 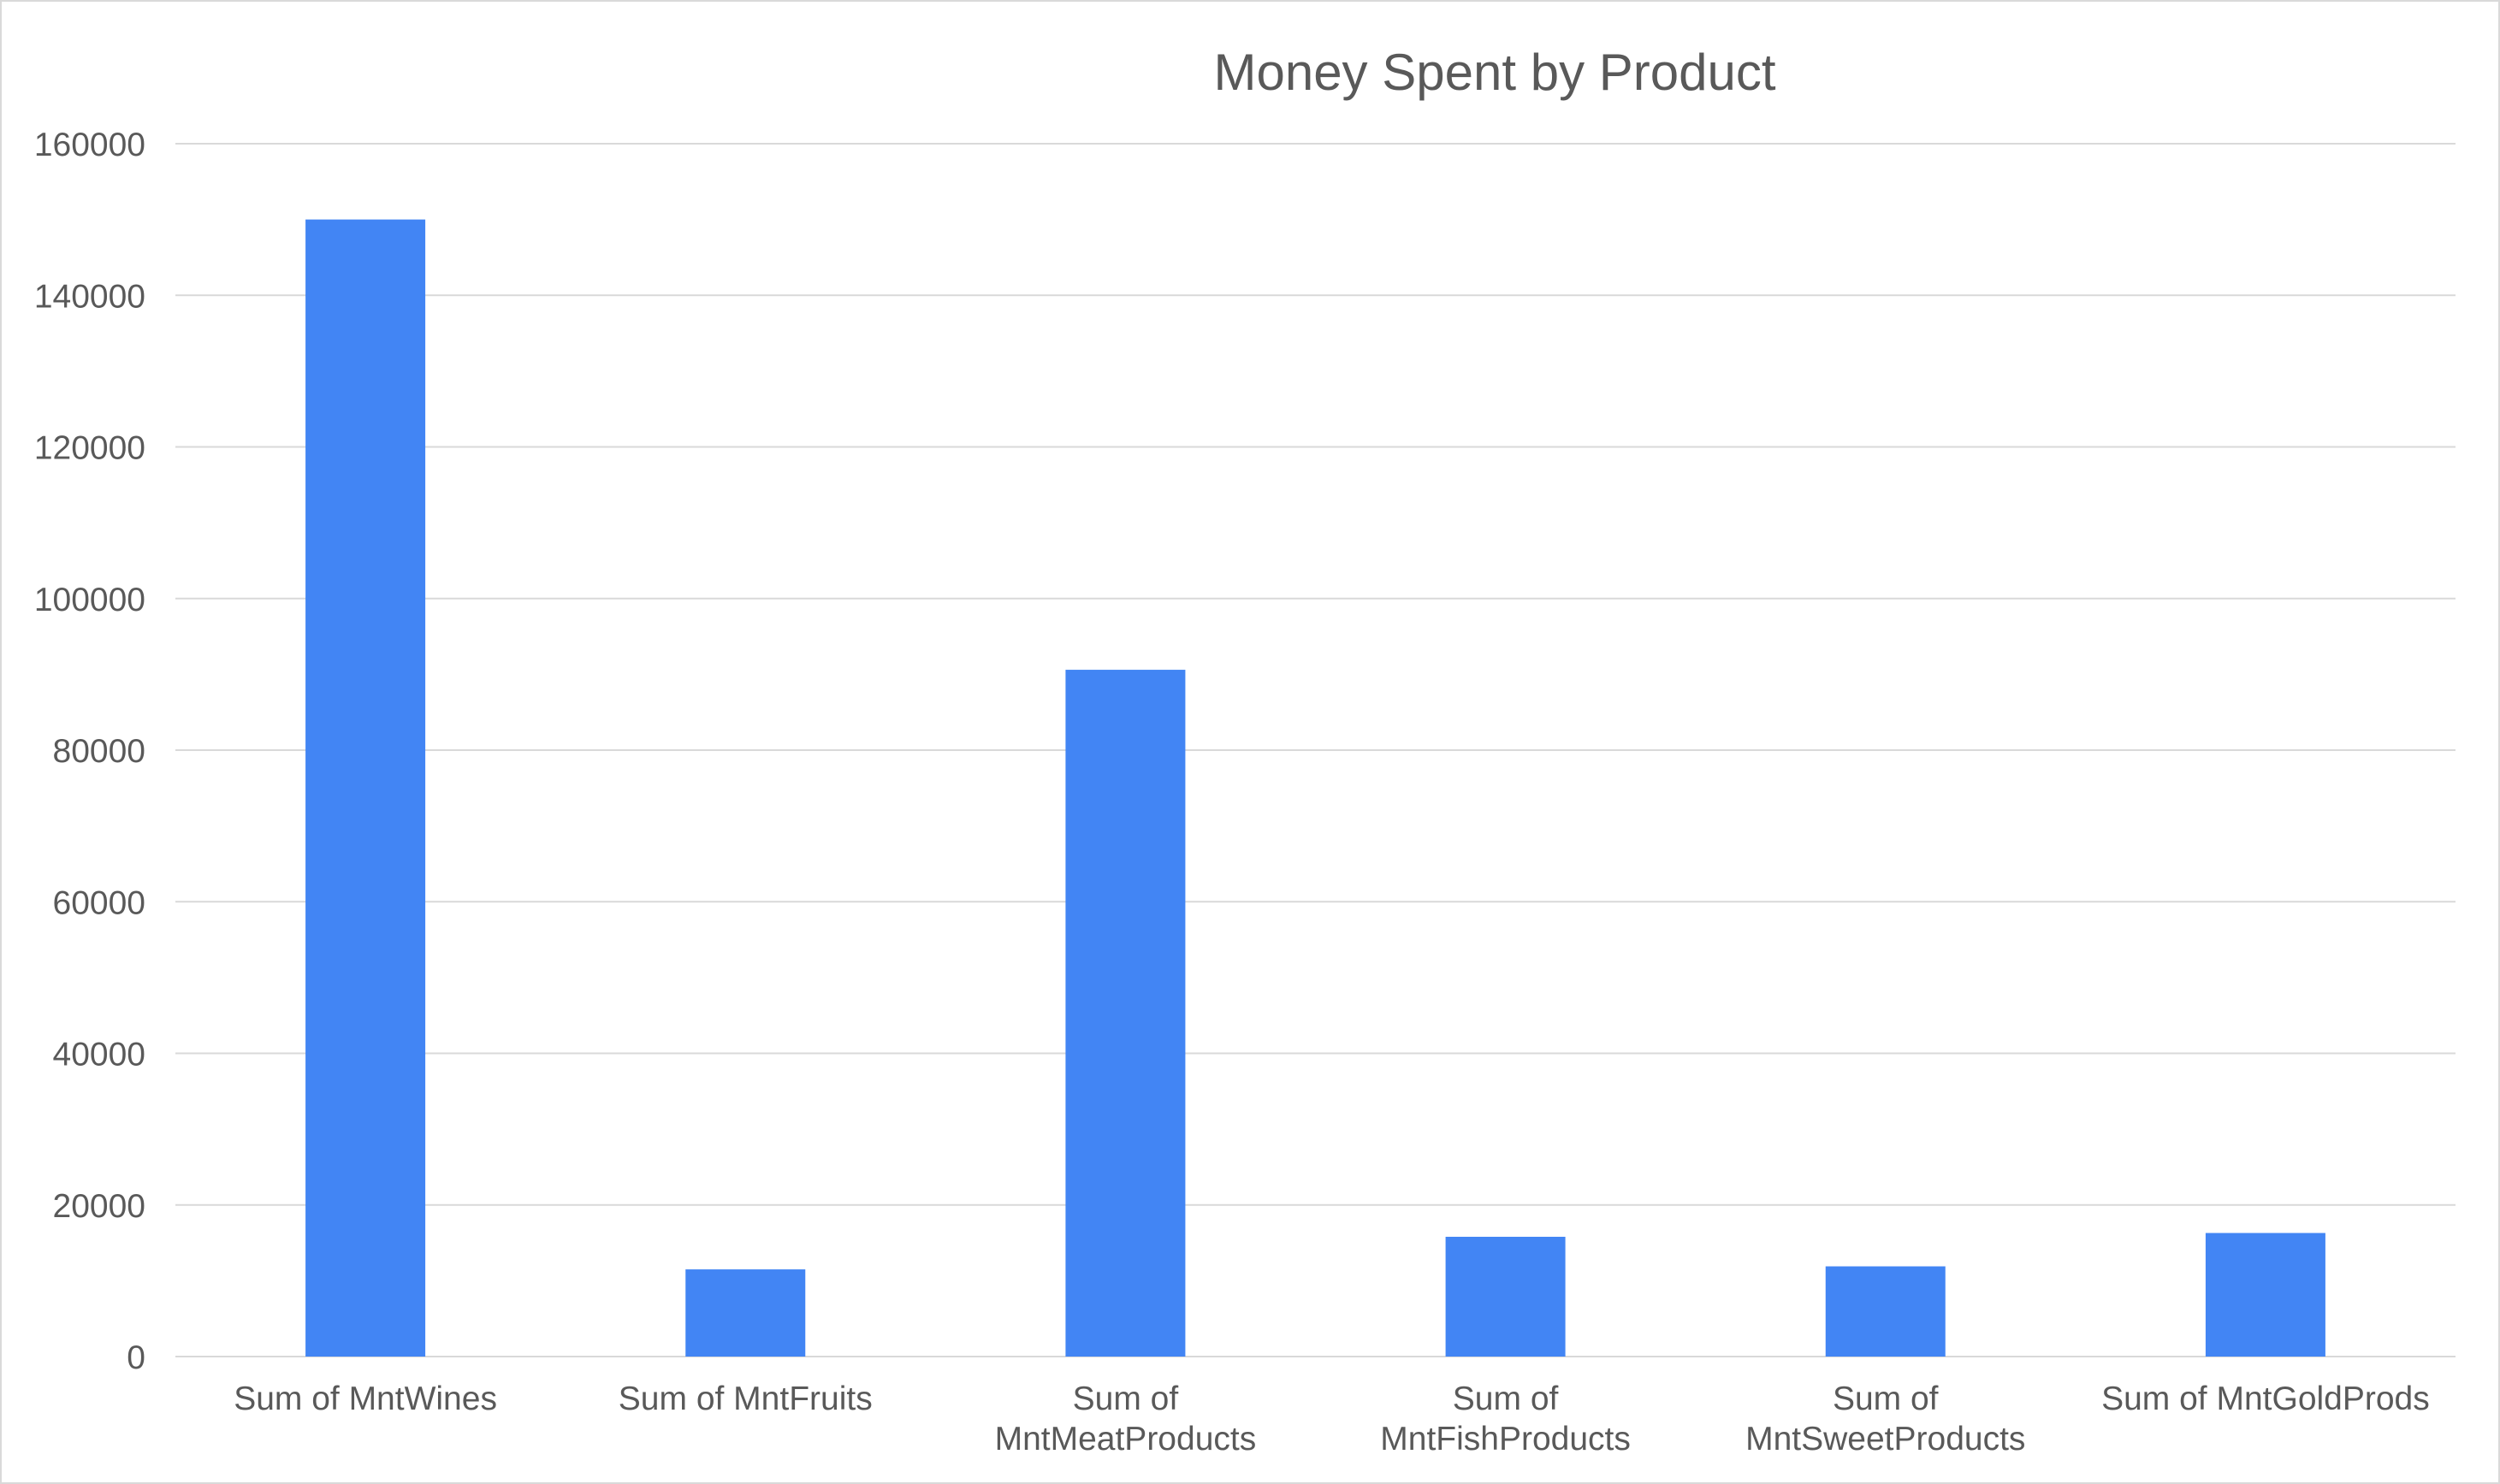 I want to click on x-category-label-line: Sum of MntWines, so click(x=366, y=1399).